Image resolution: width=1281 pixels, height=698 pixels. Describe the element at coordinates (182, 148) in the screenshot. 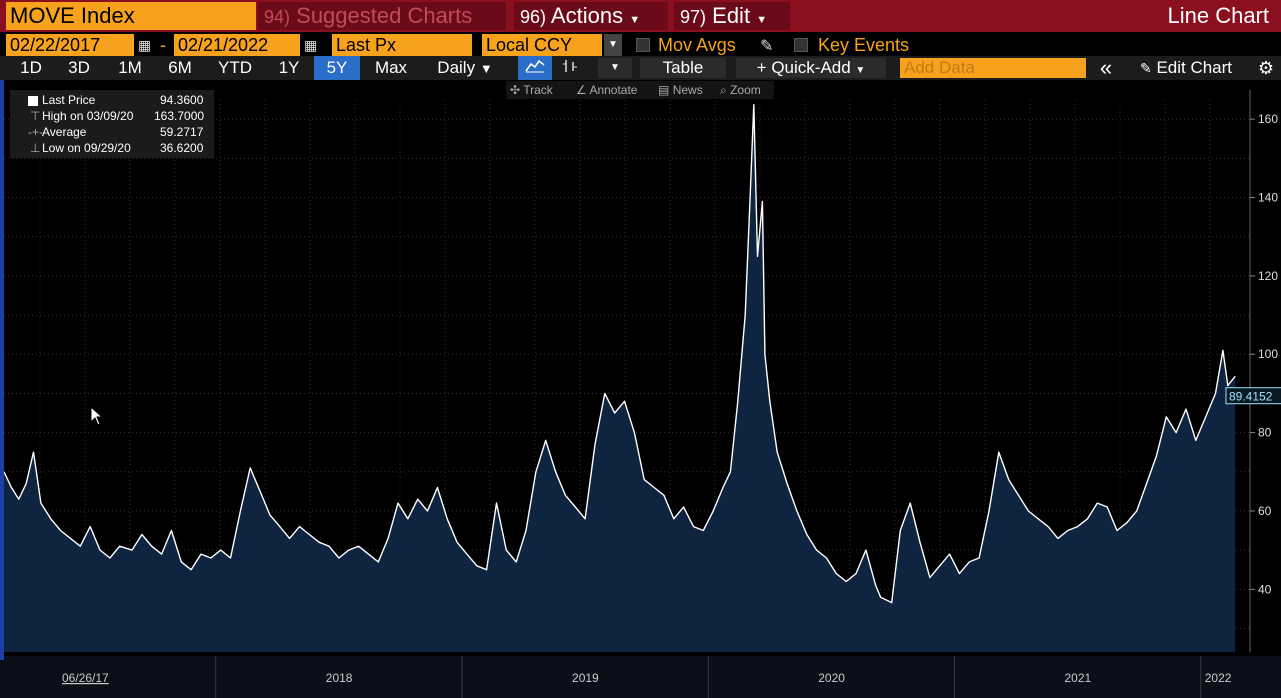

I see `legend-value-low: 36.6200` at that location.